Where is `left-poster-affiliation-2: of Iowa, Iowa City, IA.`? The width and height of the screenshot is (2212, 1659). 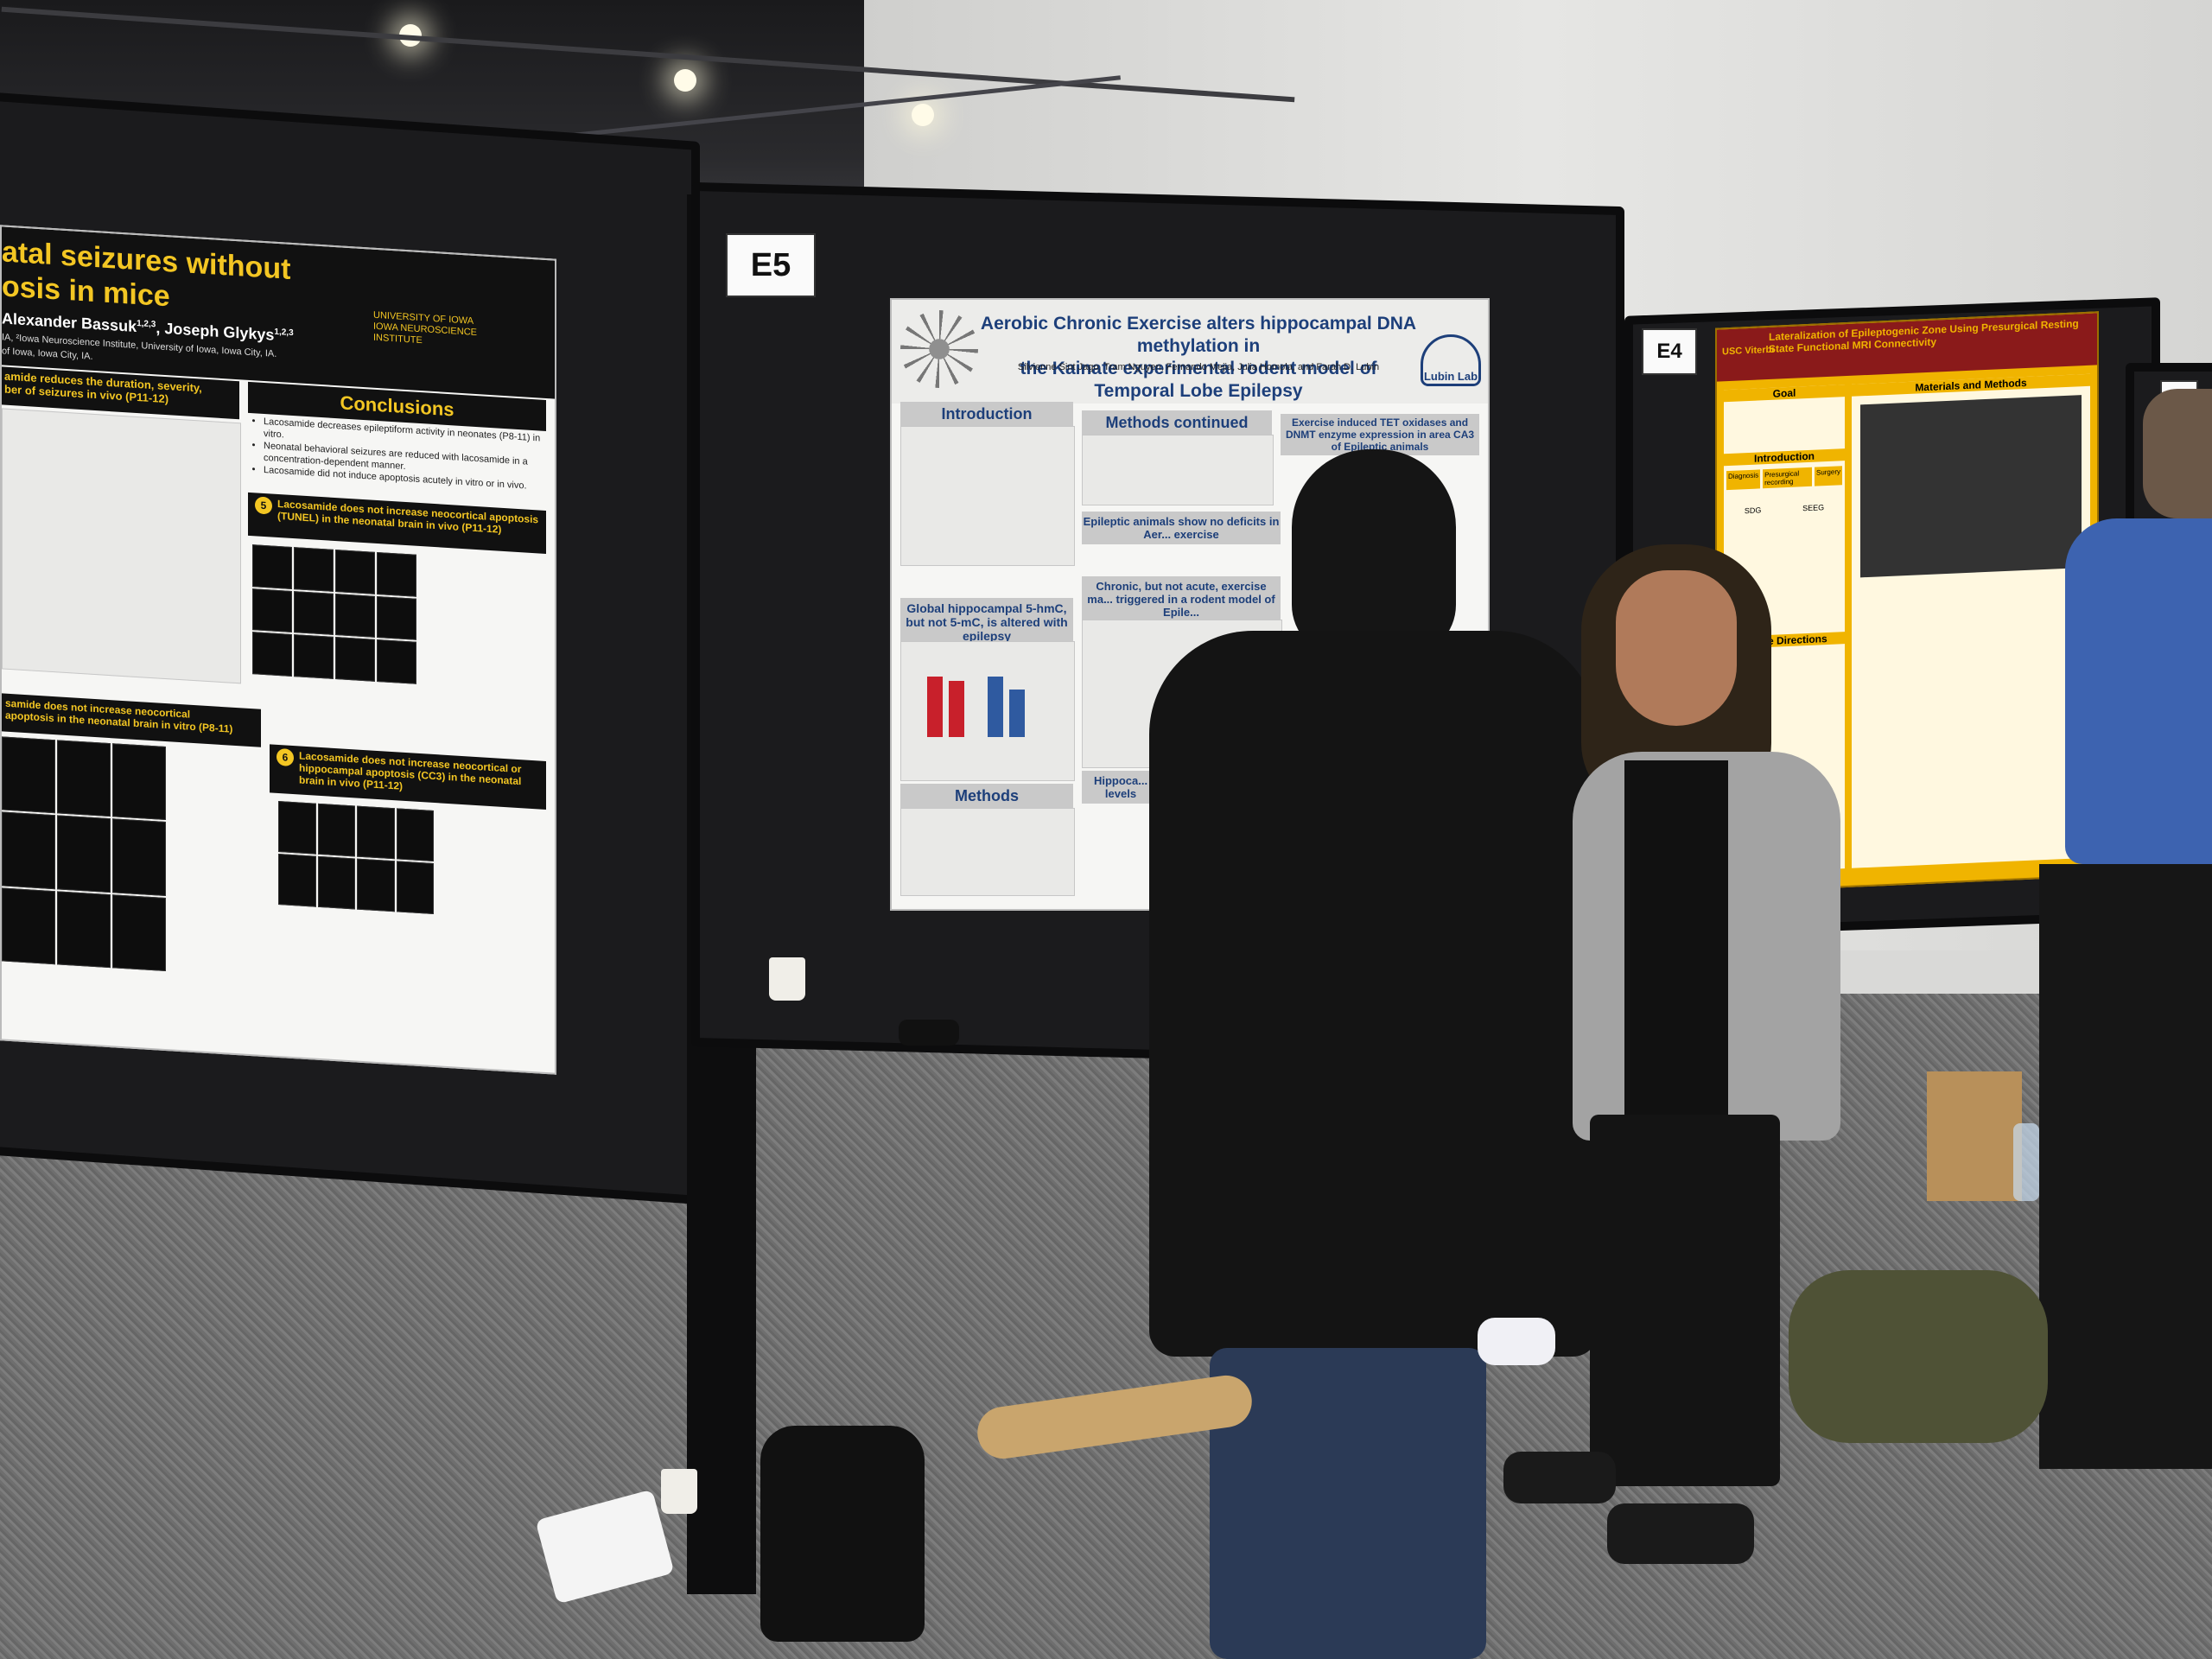
left-poster-affiliation-2: of Iowa, Iowa City, IA. is located at coordinates (47, 354).